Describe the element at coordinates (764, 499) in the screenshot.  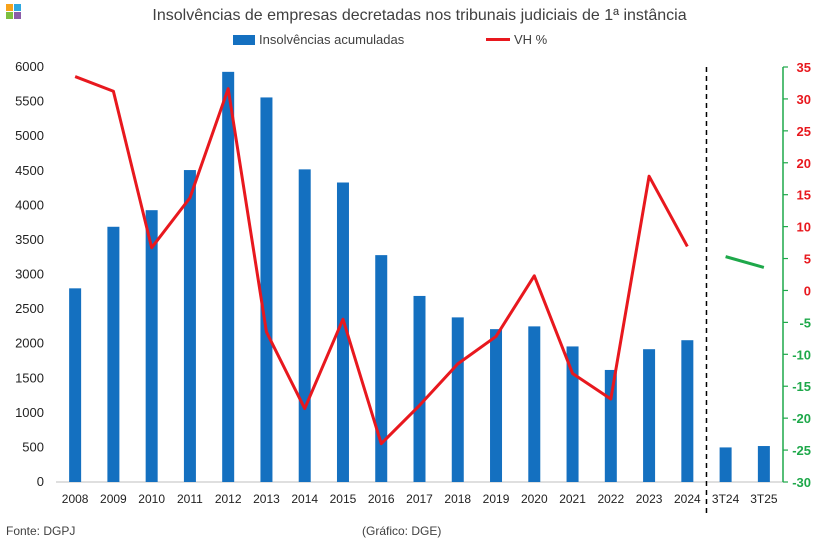
I see `x-tick-label: 3T25` at that location.